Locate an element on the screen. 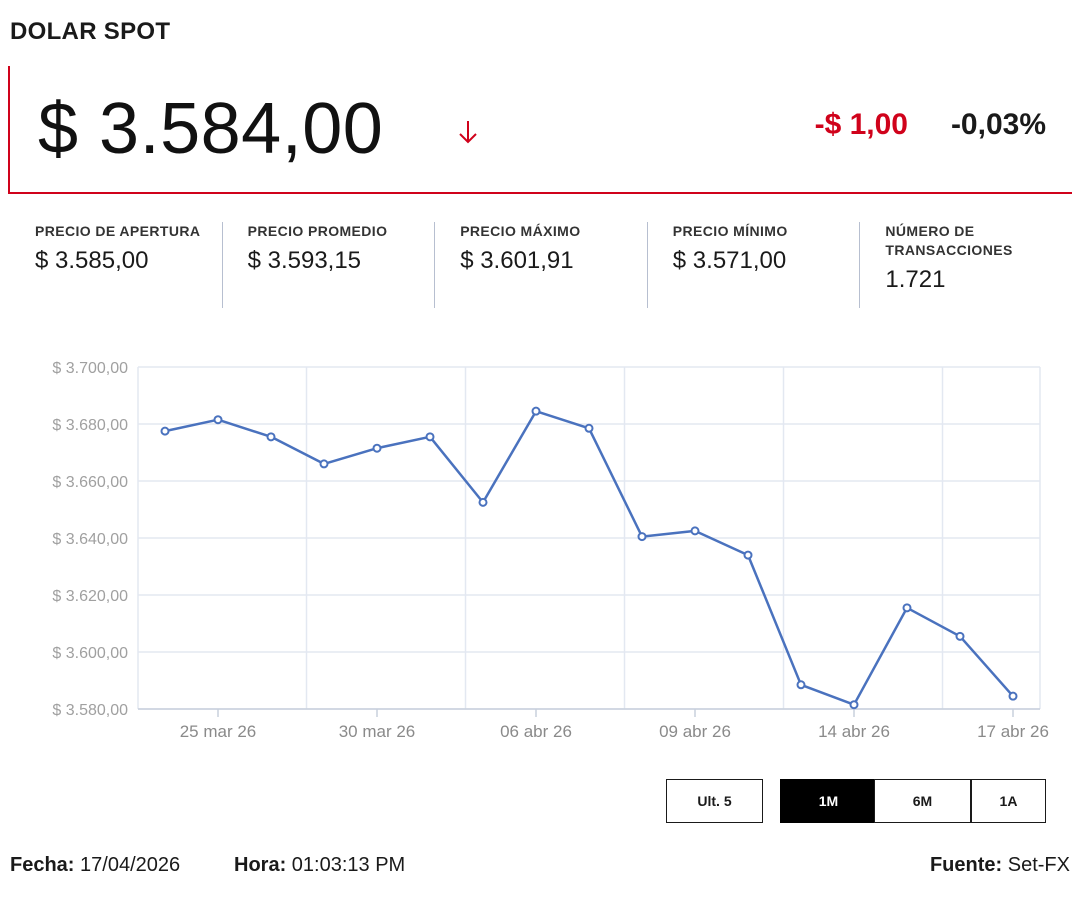 The image size is (1080, 900). range-selector: Ult. 5 1M 6M 1A is located at coordinates (856, 801).